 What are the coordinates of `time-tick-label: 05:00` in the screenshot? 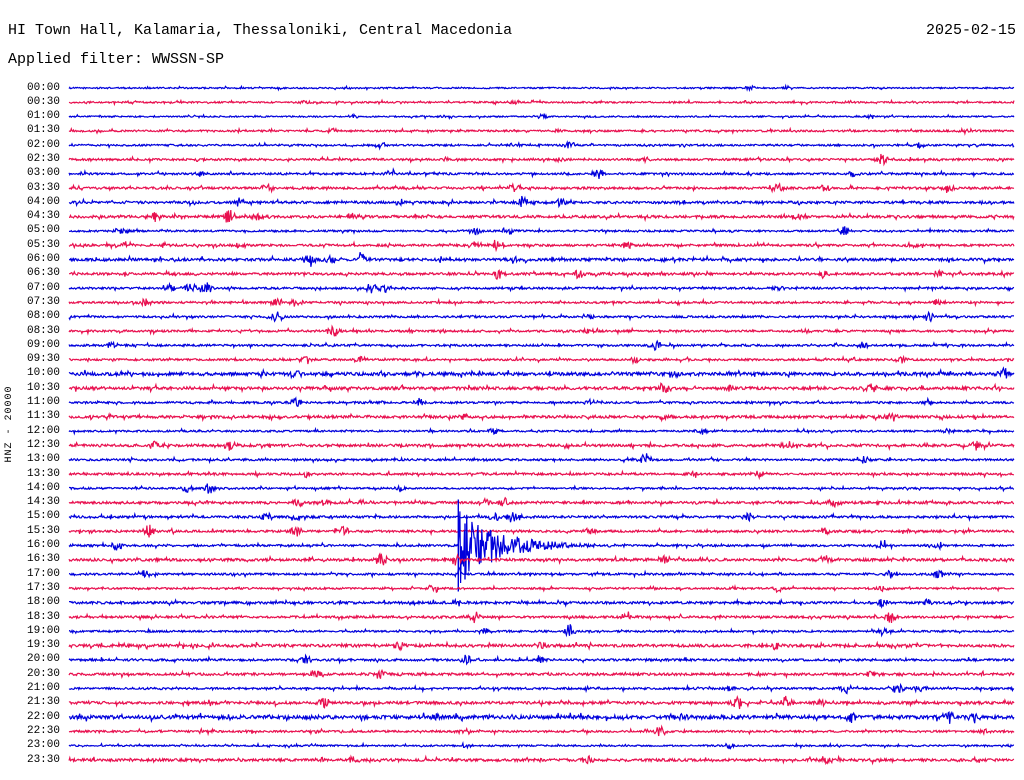 It's located at (43, 230).